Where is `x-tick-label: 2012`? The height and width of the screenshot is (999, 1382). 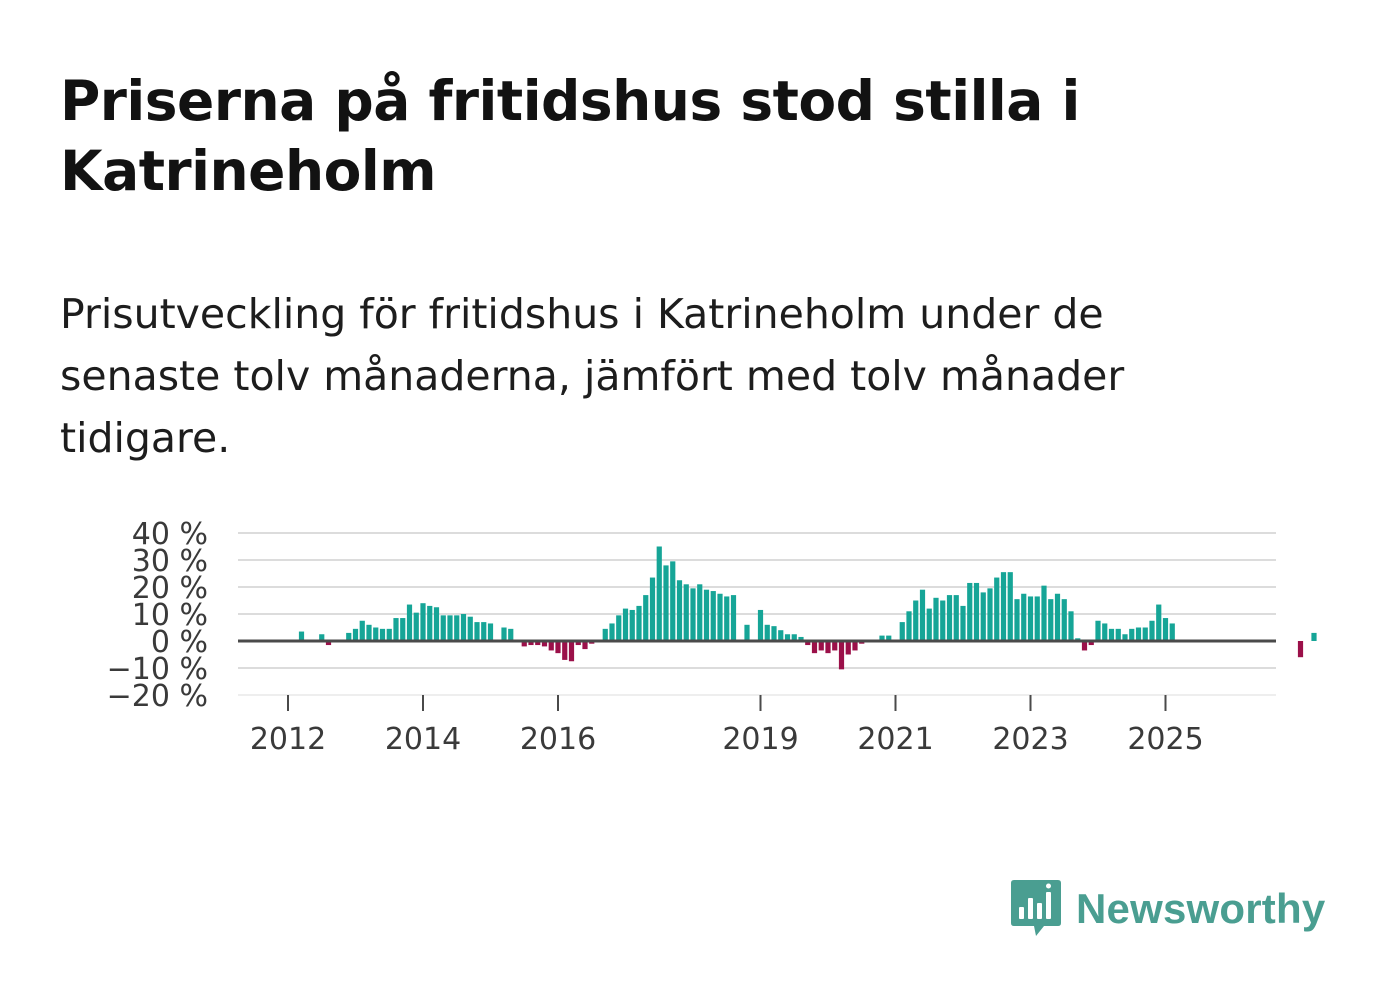 x-tick-label: 2012 is located at coordinates (288, 739).